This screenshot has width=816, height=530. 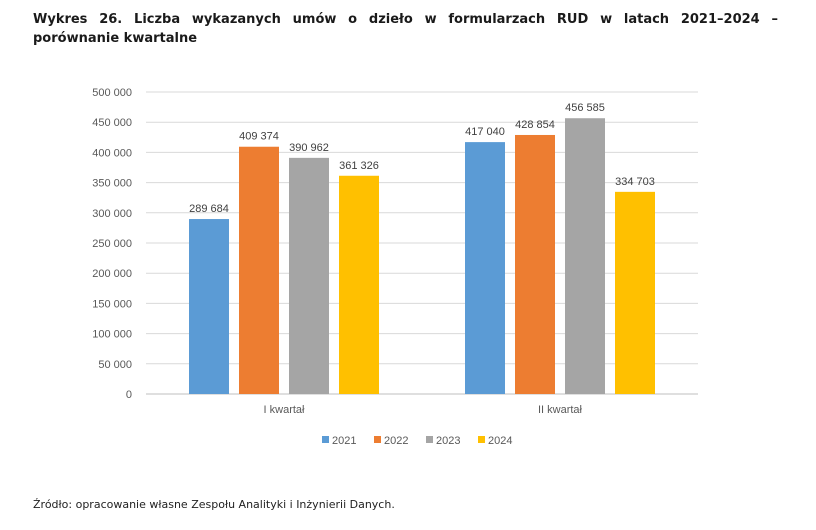 What do you see at coordinates (309, 148) in the screenshot?
I see `data-label: 390 962` at bounding box center [309, 148].